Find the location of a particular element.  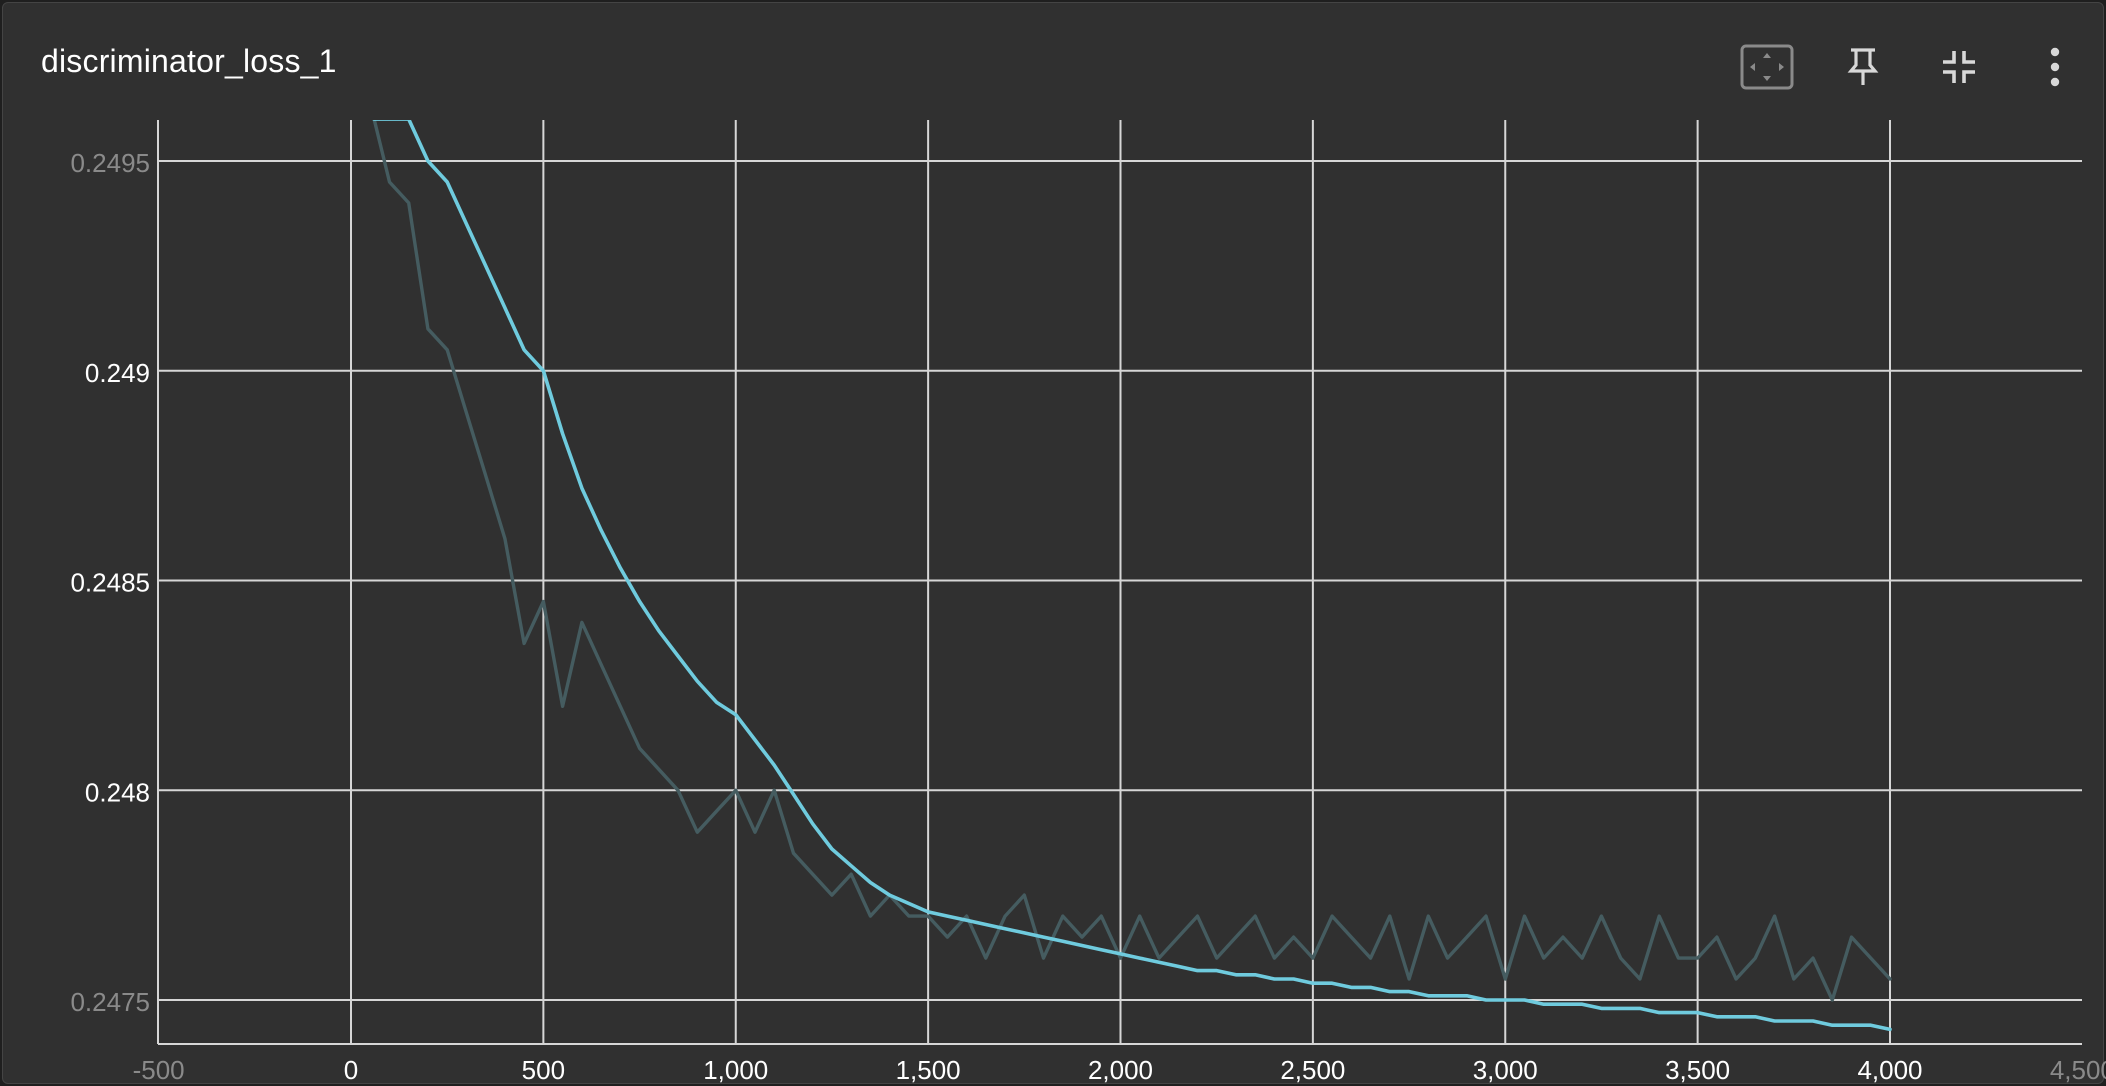

more-vert-icon is located at coordinates (2055, 67).